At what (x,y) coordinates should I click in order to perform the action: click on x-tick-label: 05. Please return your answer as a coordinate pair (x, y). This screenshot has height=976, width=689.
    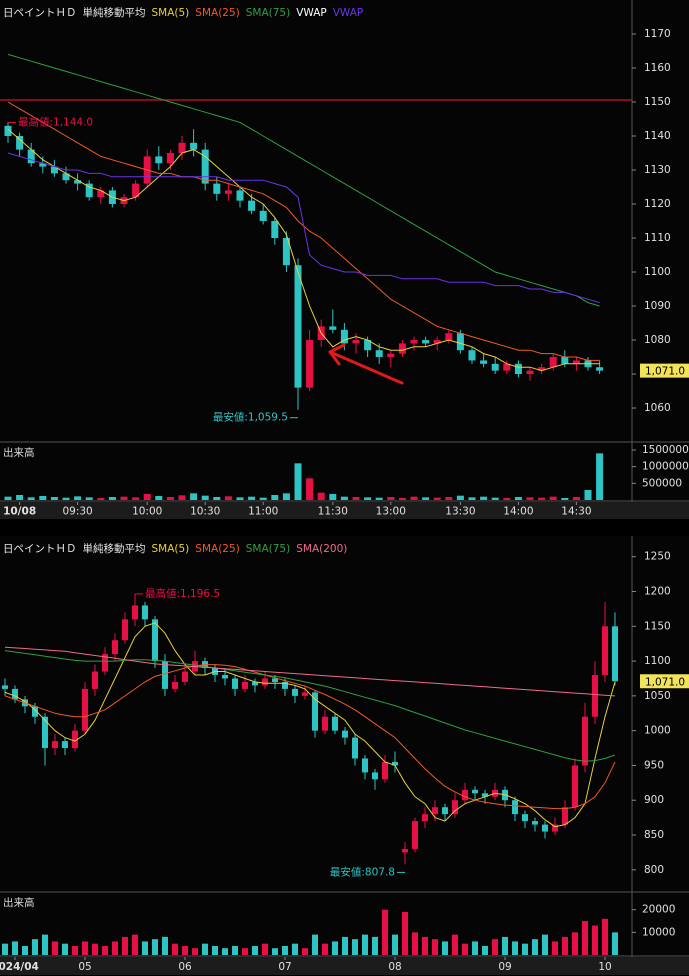
    Looking at the image, I should click on (84, 967).